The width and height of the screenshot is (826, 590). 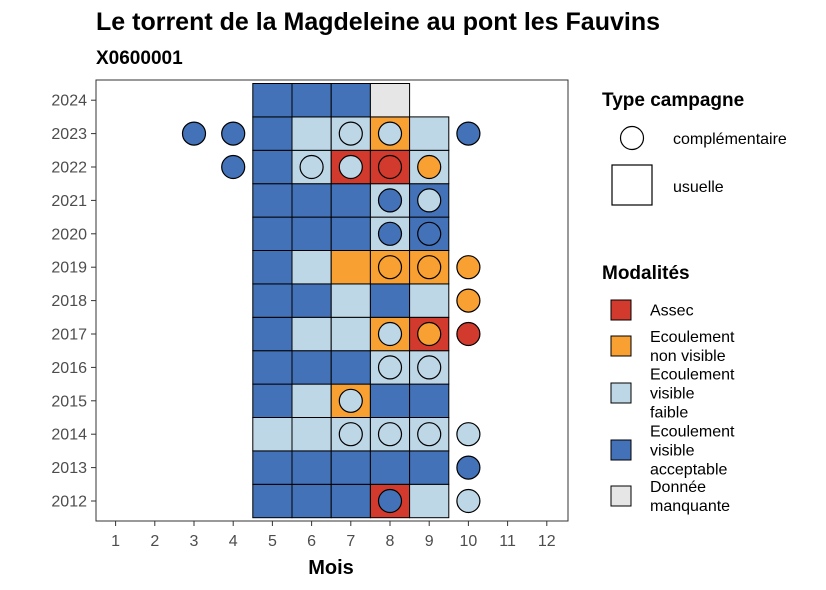 I want to click on y-tick-label: 2012, so click(x=69, y=502).